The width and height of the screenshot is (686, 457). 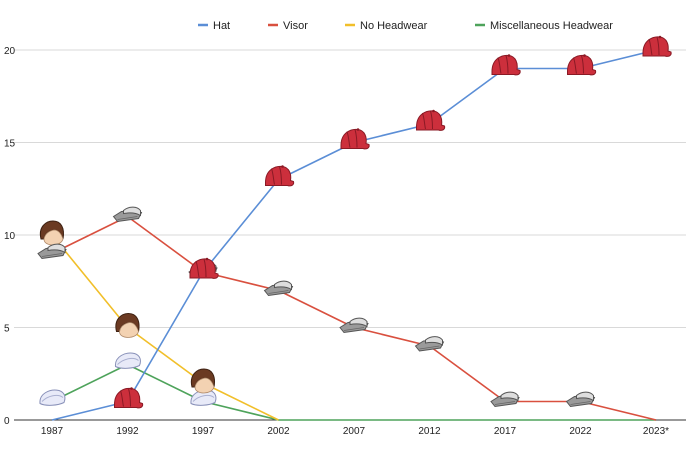 I want to click on y-tick-label: 0, so click(x=7, y=421).